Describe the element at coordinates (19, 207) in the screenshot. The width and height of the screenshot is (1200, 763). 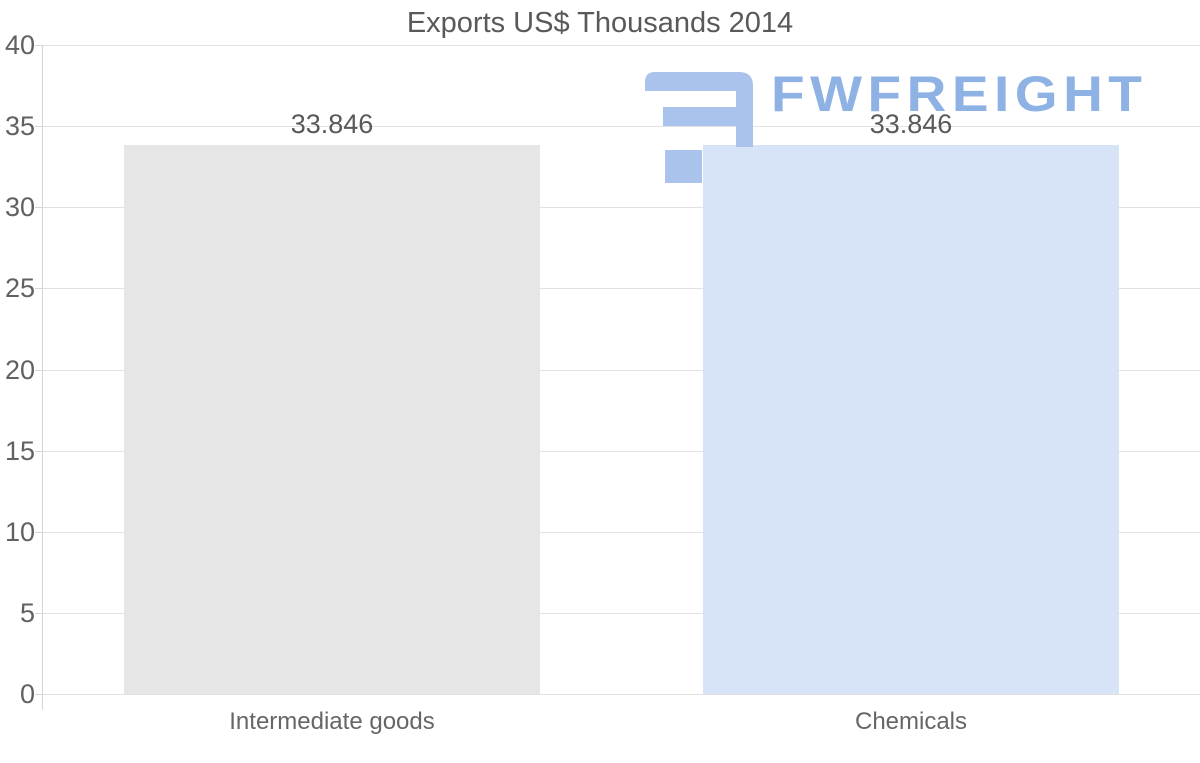
I see `y-axis-label: 30` at that location.